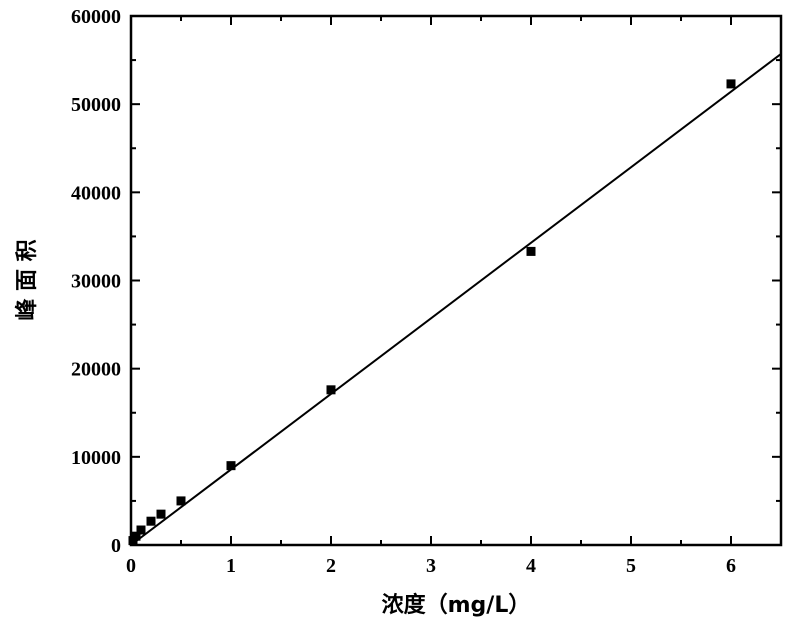  Describe the element at coordinates (96, 17) in the screenshot. I see `y-tick-label: 60000` at that location.